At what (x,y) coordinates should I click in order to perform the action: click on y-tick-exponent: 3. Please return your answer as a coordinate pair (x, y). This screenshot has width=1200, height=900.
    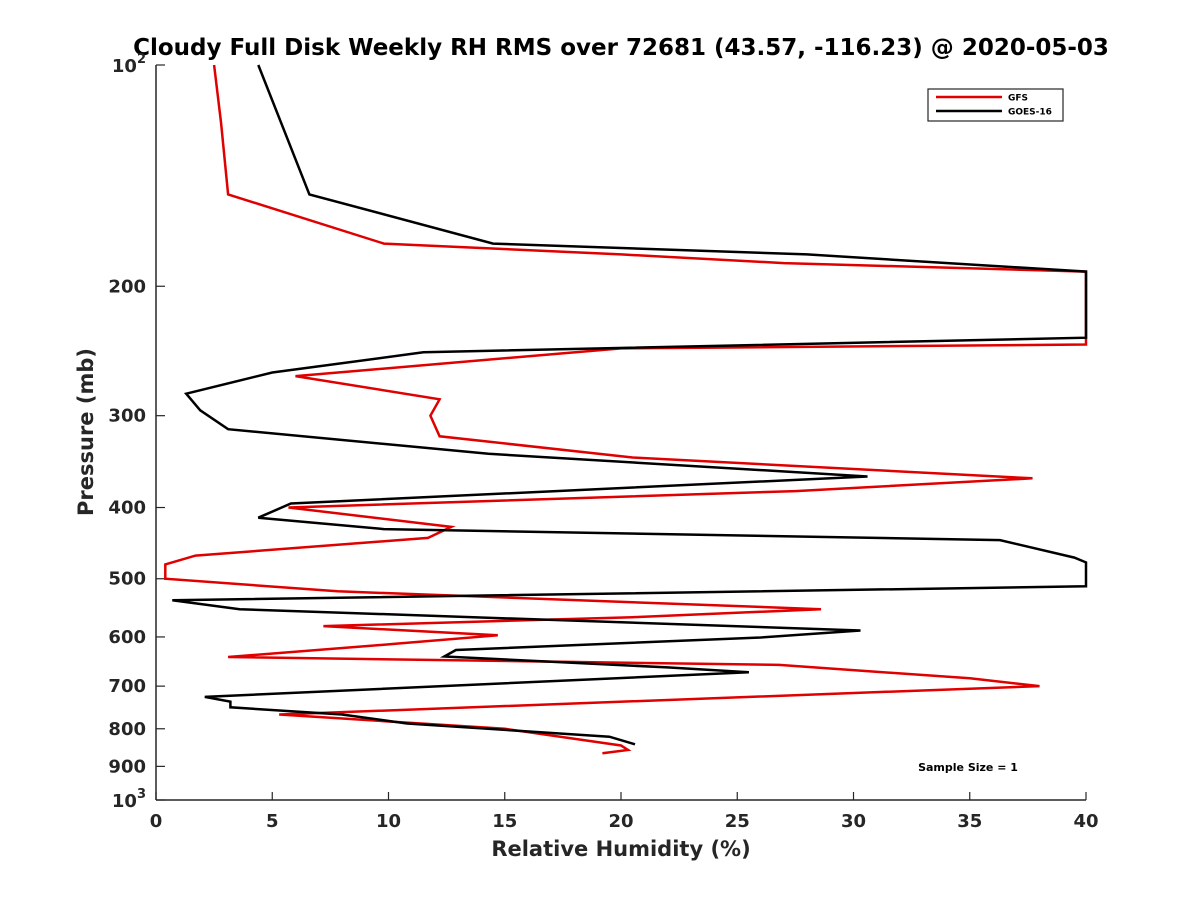
    Looking at the image, I should click on (141, 794).